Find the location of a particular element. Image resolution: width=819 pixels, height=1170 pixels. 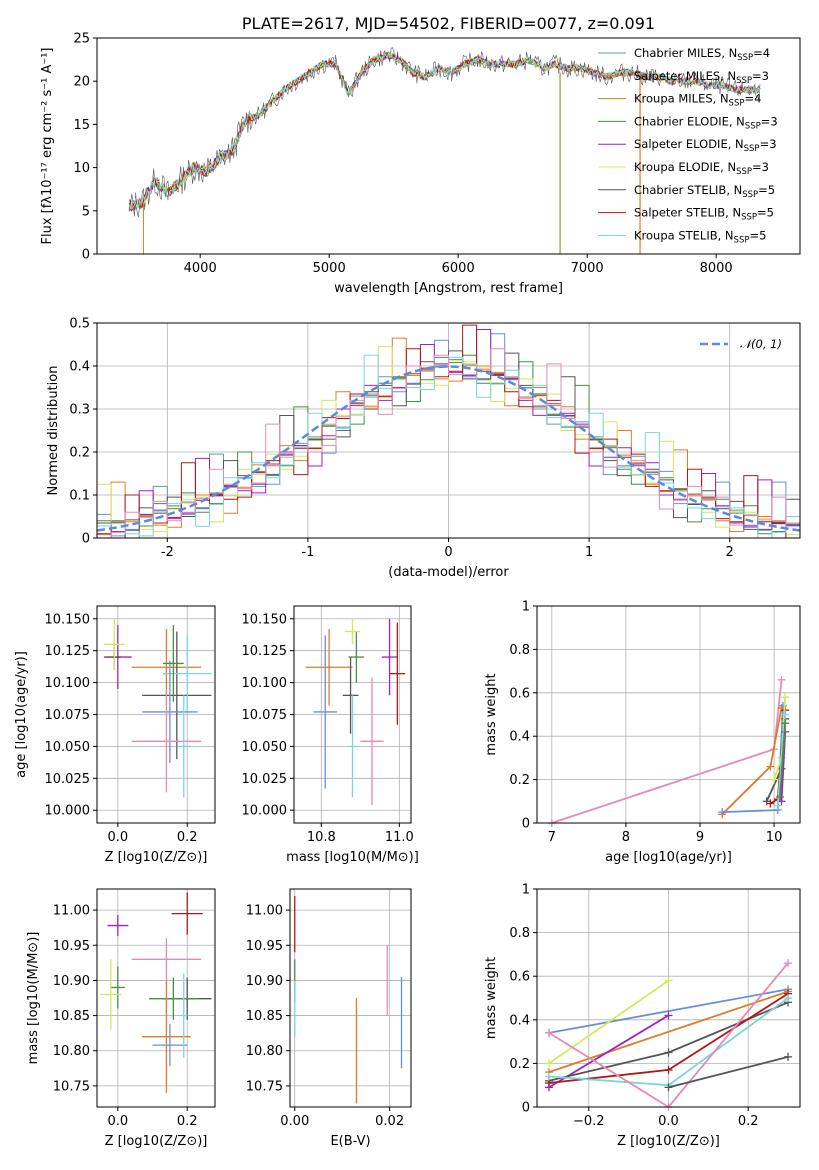

x-tick-label: 7000 is located at coordinates (587, 268).